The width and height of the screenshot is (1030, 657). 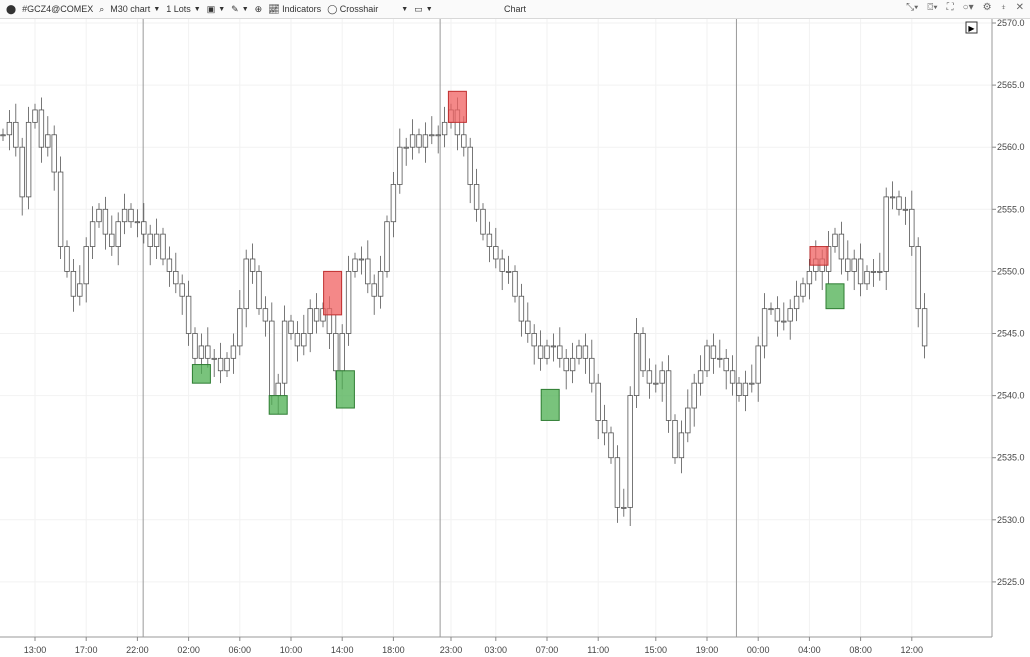 I want to click on zoom-in-icon: ⊕, so click(x=258, y=8).